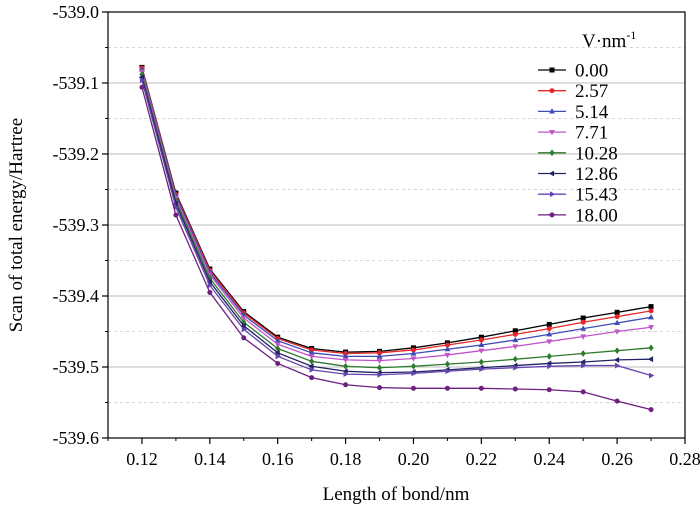 The height and width of the screenshot is (511, 700). I want to click on y-tick-label: -539.5, so click(76, 367).